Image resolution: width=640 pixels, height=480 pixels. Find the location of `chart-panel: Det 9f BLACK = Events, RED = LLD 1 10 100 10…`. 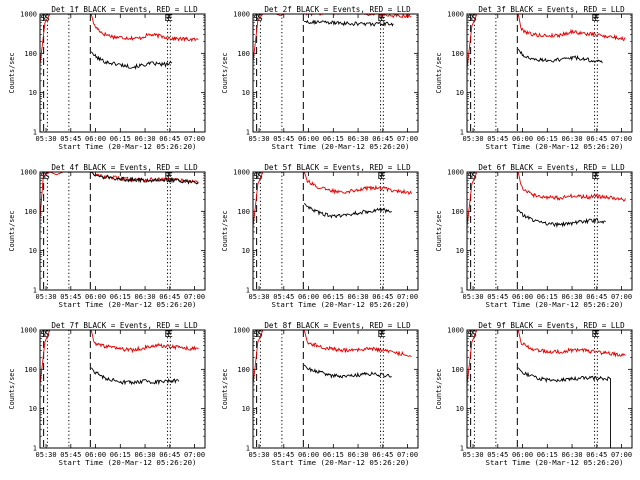

chart-panel: Det 9f BLACK = Events, RED = LLD 1 10 100 10… is located at coordinates (534, 394).